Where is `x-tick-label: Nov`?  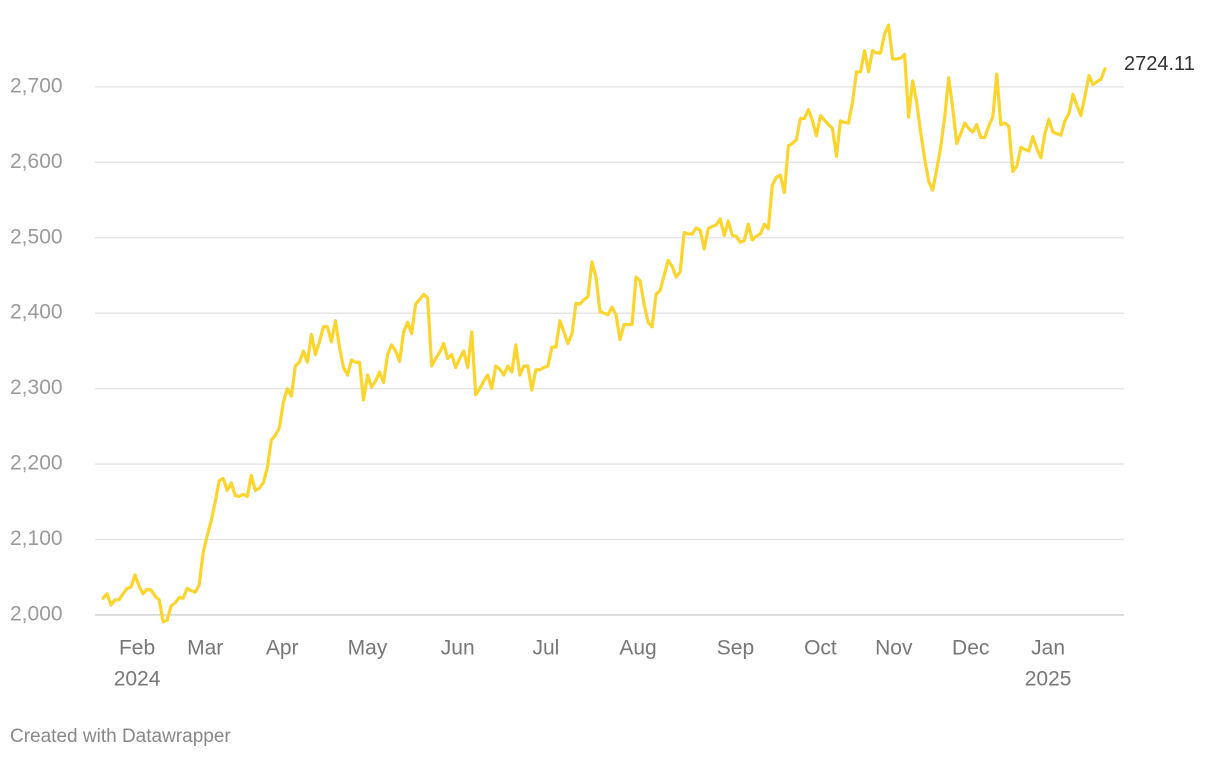
x-tick-label: Nov is located at coordinates (894, 648).